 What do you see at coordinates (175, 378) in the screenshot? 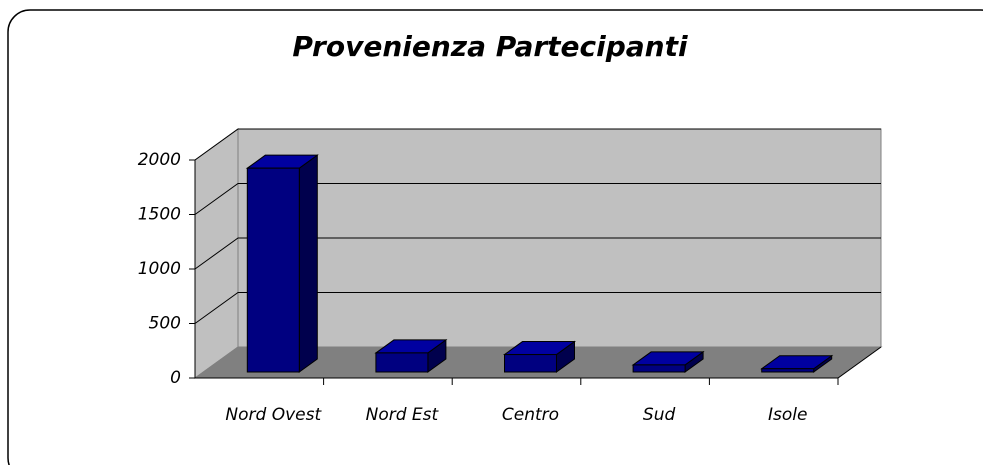
I see `y-tick-label: 0` at bounding box center [175, 378].